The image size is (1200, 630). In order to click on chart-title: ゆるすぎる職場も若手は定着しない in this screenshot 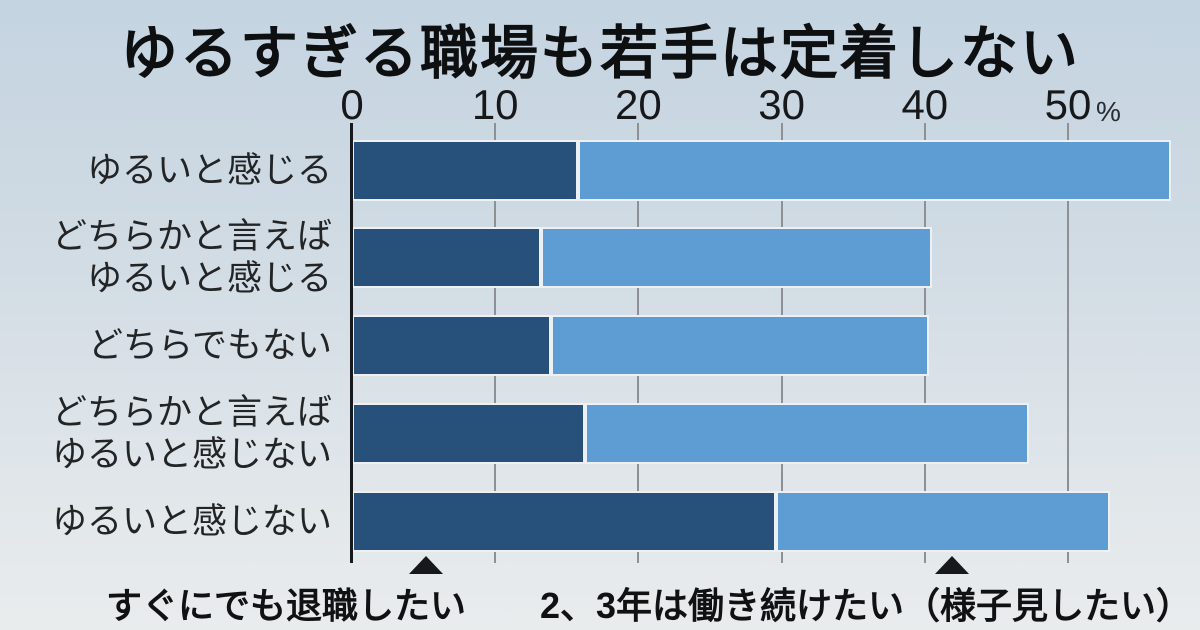, I will do `click(599, 53)`.